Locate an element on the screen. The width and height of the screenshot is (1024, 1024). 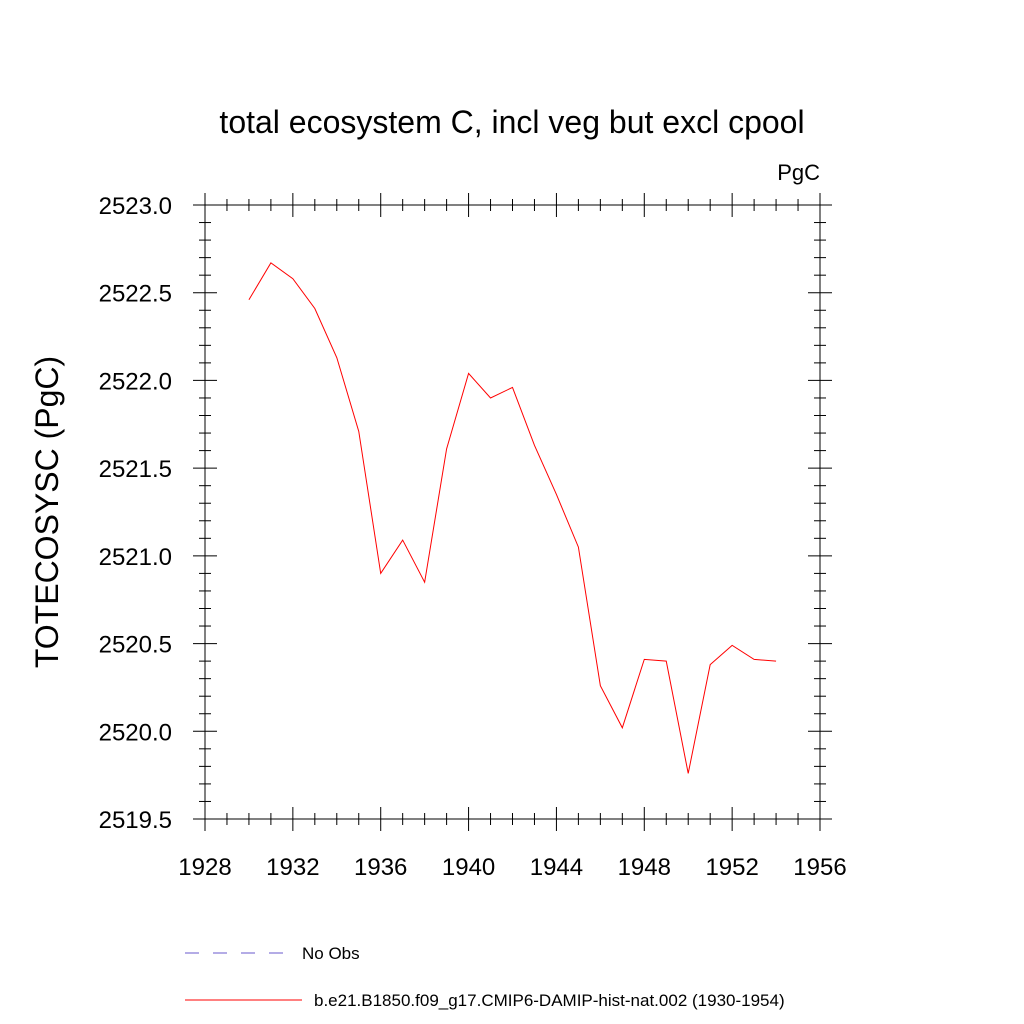
y-tick-label: 2520.5 is located at coordinates (135, 645).